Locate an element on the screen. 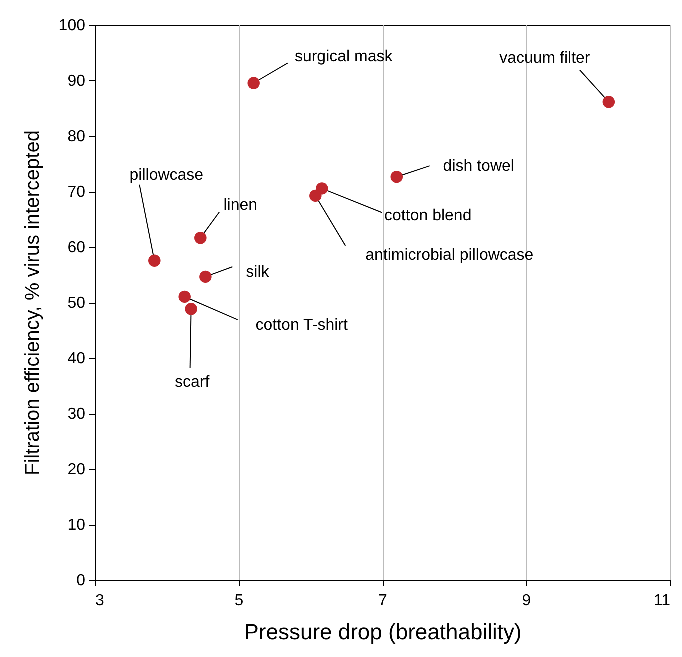 The width and height of the screenshot is (682, 657). y-tick-label: 60 is located at coordinates (77, 248).